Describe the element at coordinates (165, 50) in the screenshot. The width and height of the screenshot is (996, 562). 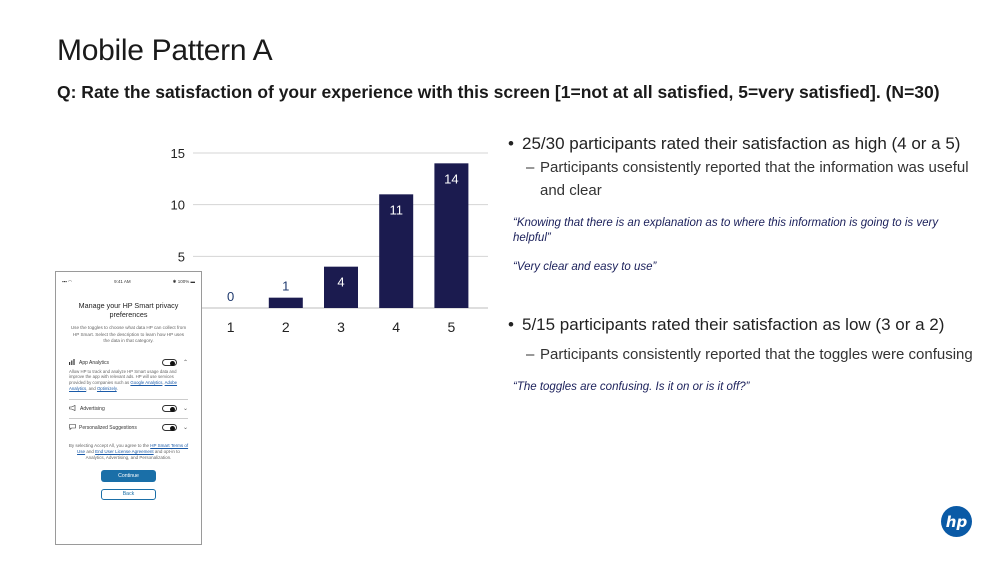
I see `slide-title: Mobile Pattern A` at that location.